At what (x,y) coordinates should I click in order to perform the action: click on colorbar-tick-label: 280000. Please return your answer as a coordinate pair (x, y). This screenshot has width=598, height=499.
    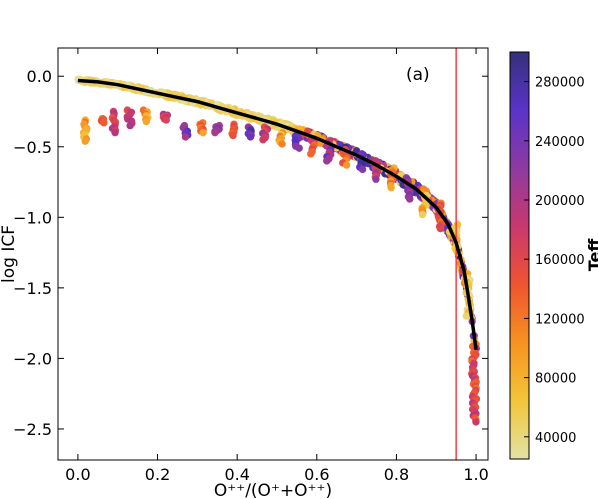
    Looking at the image, I should click on (560, 83).